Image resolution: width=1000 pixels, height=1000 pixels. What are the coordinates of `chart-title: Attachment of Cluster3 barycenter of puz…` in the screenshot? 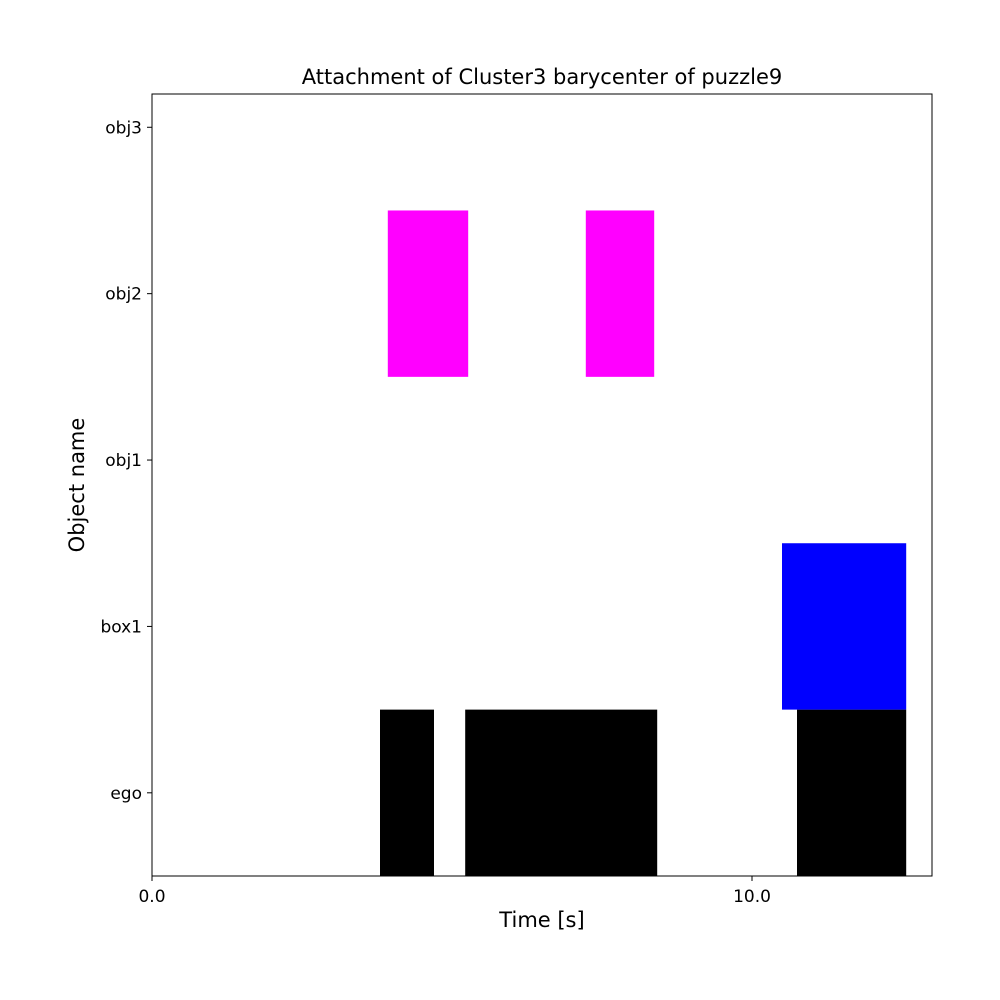 It's located at (542, 77).